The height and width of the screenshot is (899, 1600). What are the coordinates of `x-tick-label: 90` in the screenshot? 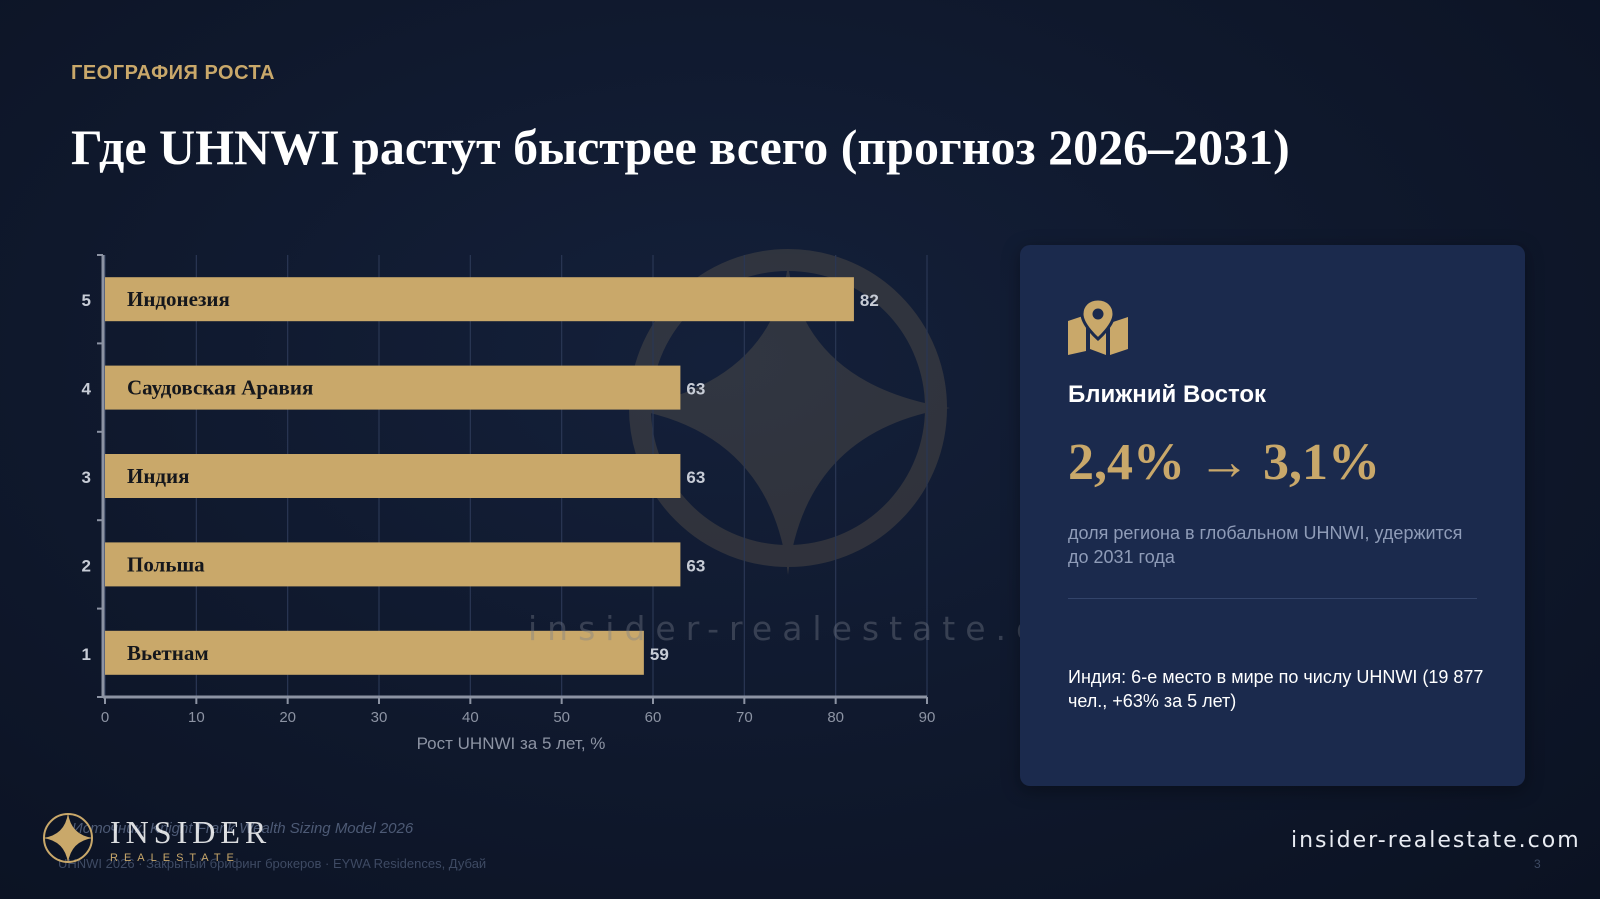 It's located at (927, 717).